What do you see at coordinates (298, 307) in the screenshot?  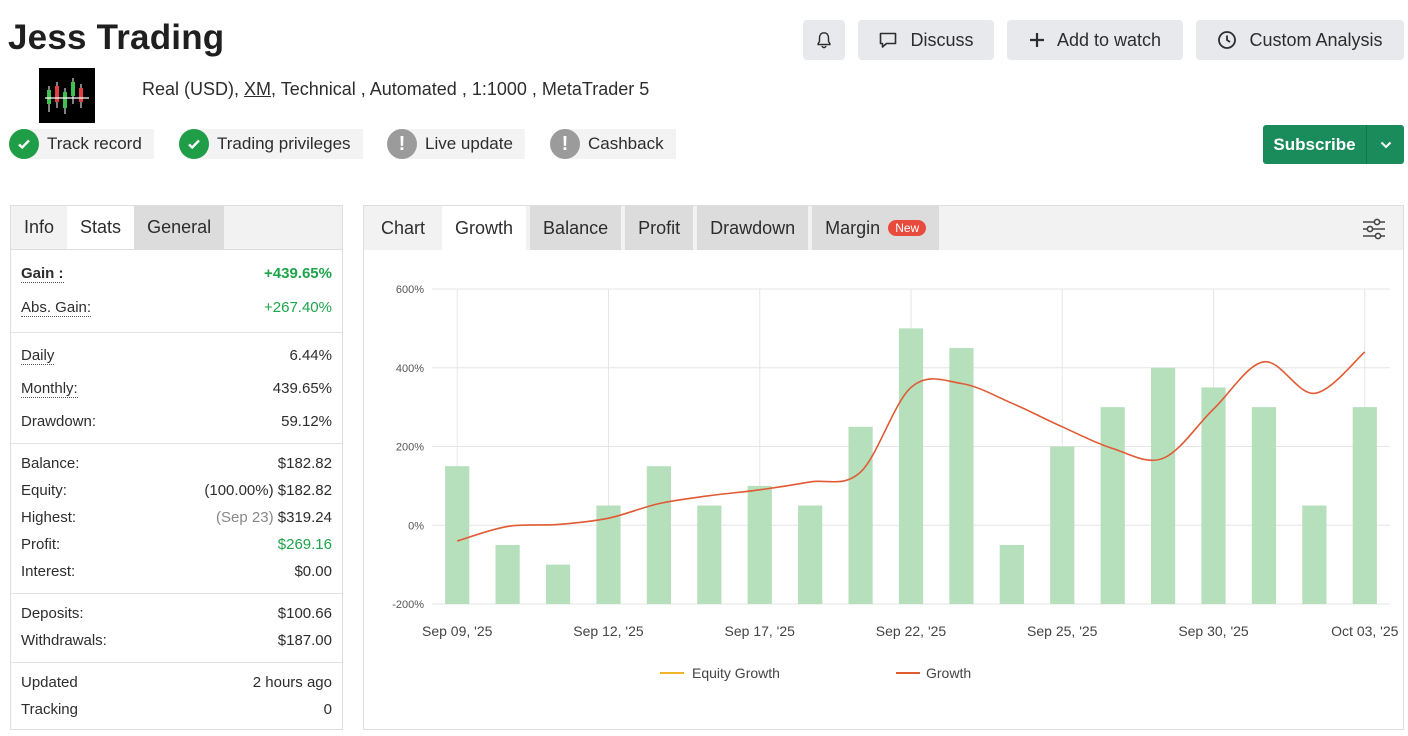 I see `stat-value: +267.40%` at bounding box center [298, 307].